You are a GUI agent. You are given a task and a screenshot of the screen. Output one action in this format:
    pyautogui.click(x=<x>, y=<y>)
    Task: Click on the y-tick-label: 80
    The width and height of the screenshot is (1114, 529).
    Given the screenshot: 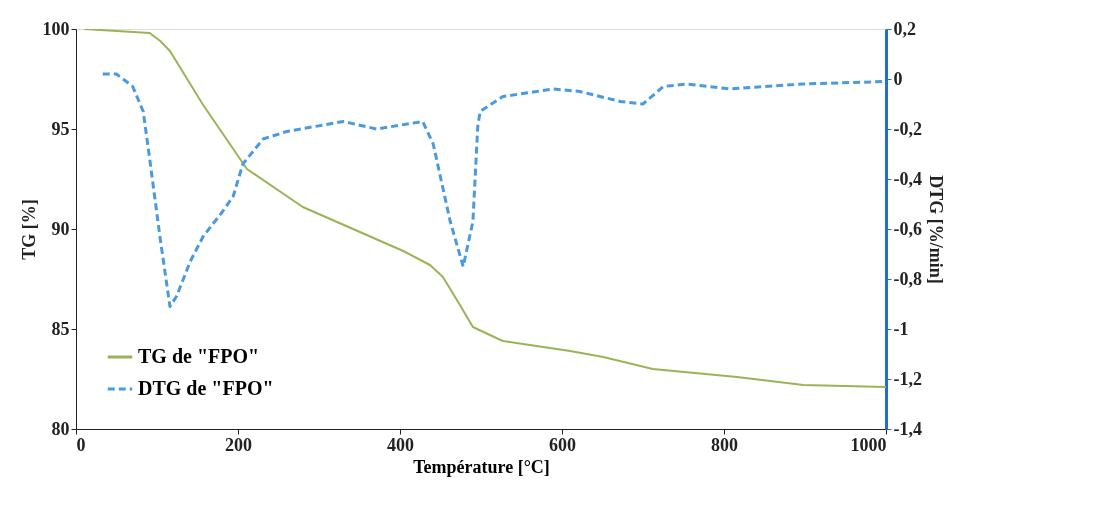 What is the action you would take?
    pyautogui.click(x=60, y=428)
    